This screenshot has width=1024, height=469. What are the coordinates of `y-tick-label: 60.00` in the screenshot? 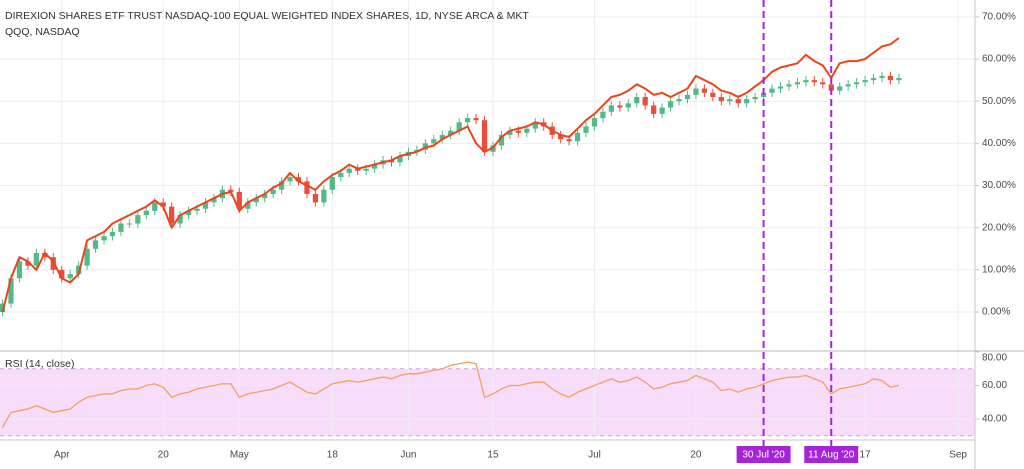 It's located at (994, 385).